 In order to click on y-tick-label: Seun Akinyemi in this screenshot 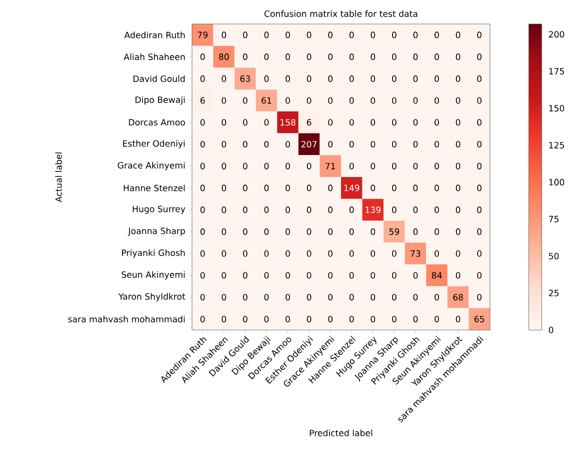, I will do `click(153, 275)`.